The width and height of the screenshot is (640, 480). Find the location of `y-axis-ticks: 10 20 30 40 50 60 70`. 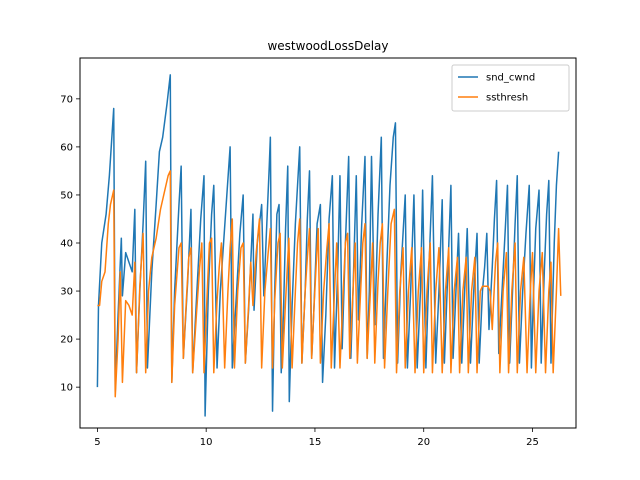

y-axis-ticks: 10 20 30 40 50 60 70 is located at coordinates (70, 244).